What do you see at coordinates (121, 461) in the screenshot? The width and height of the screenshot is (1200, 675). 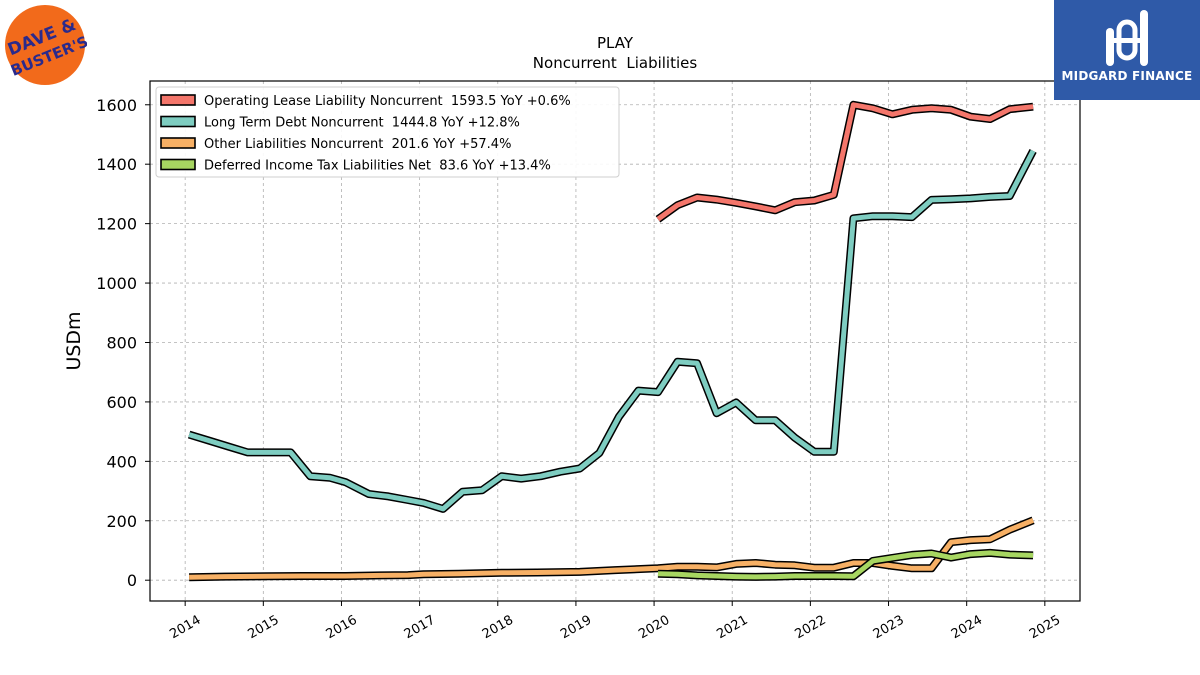 I see `y-tick-label: 400` at bounding box center [121, 461].